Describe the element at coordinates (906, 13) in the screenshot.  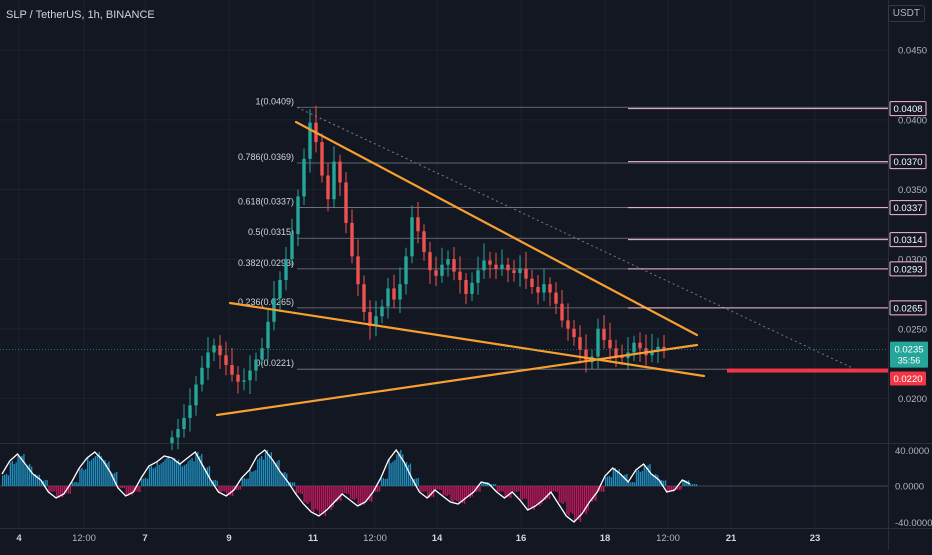
I see `currency-badge: USDT` at that location.